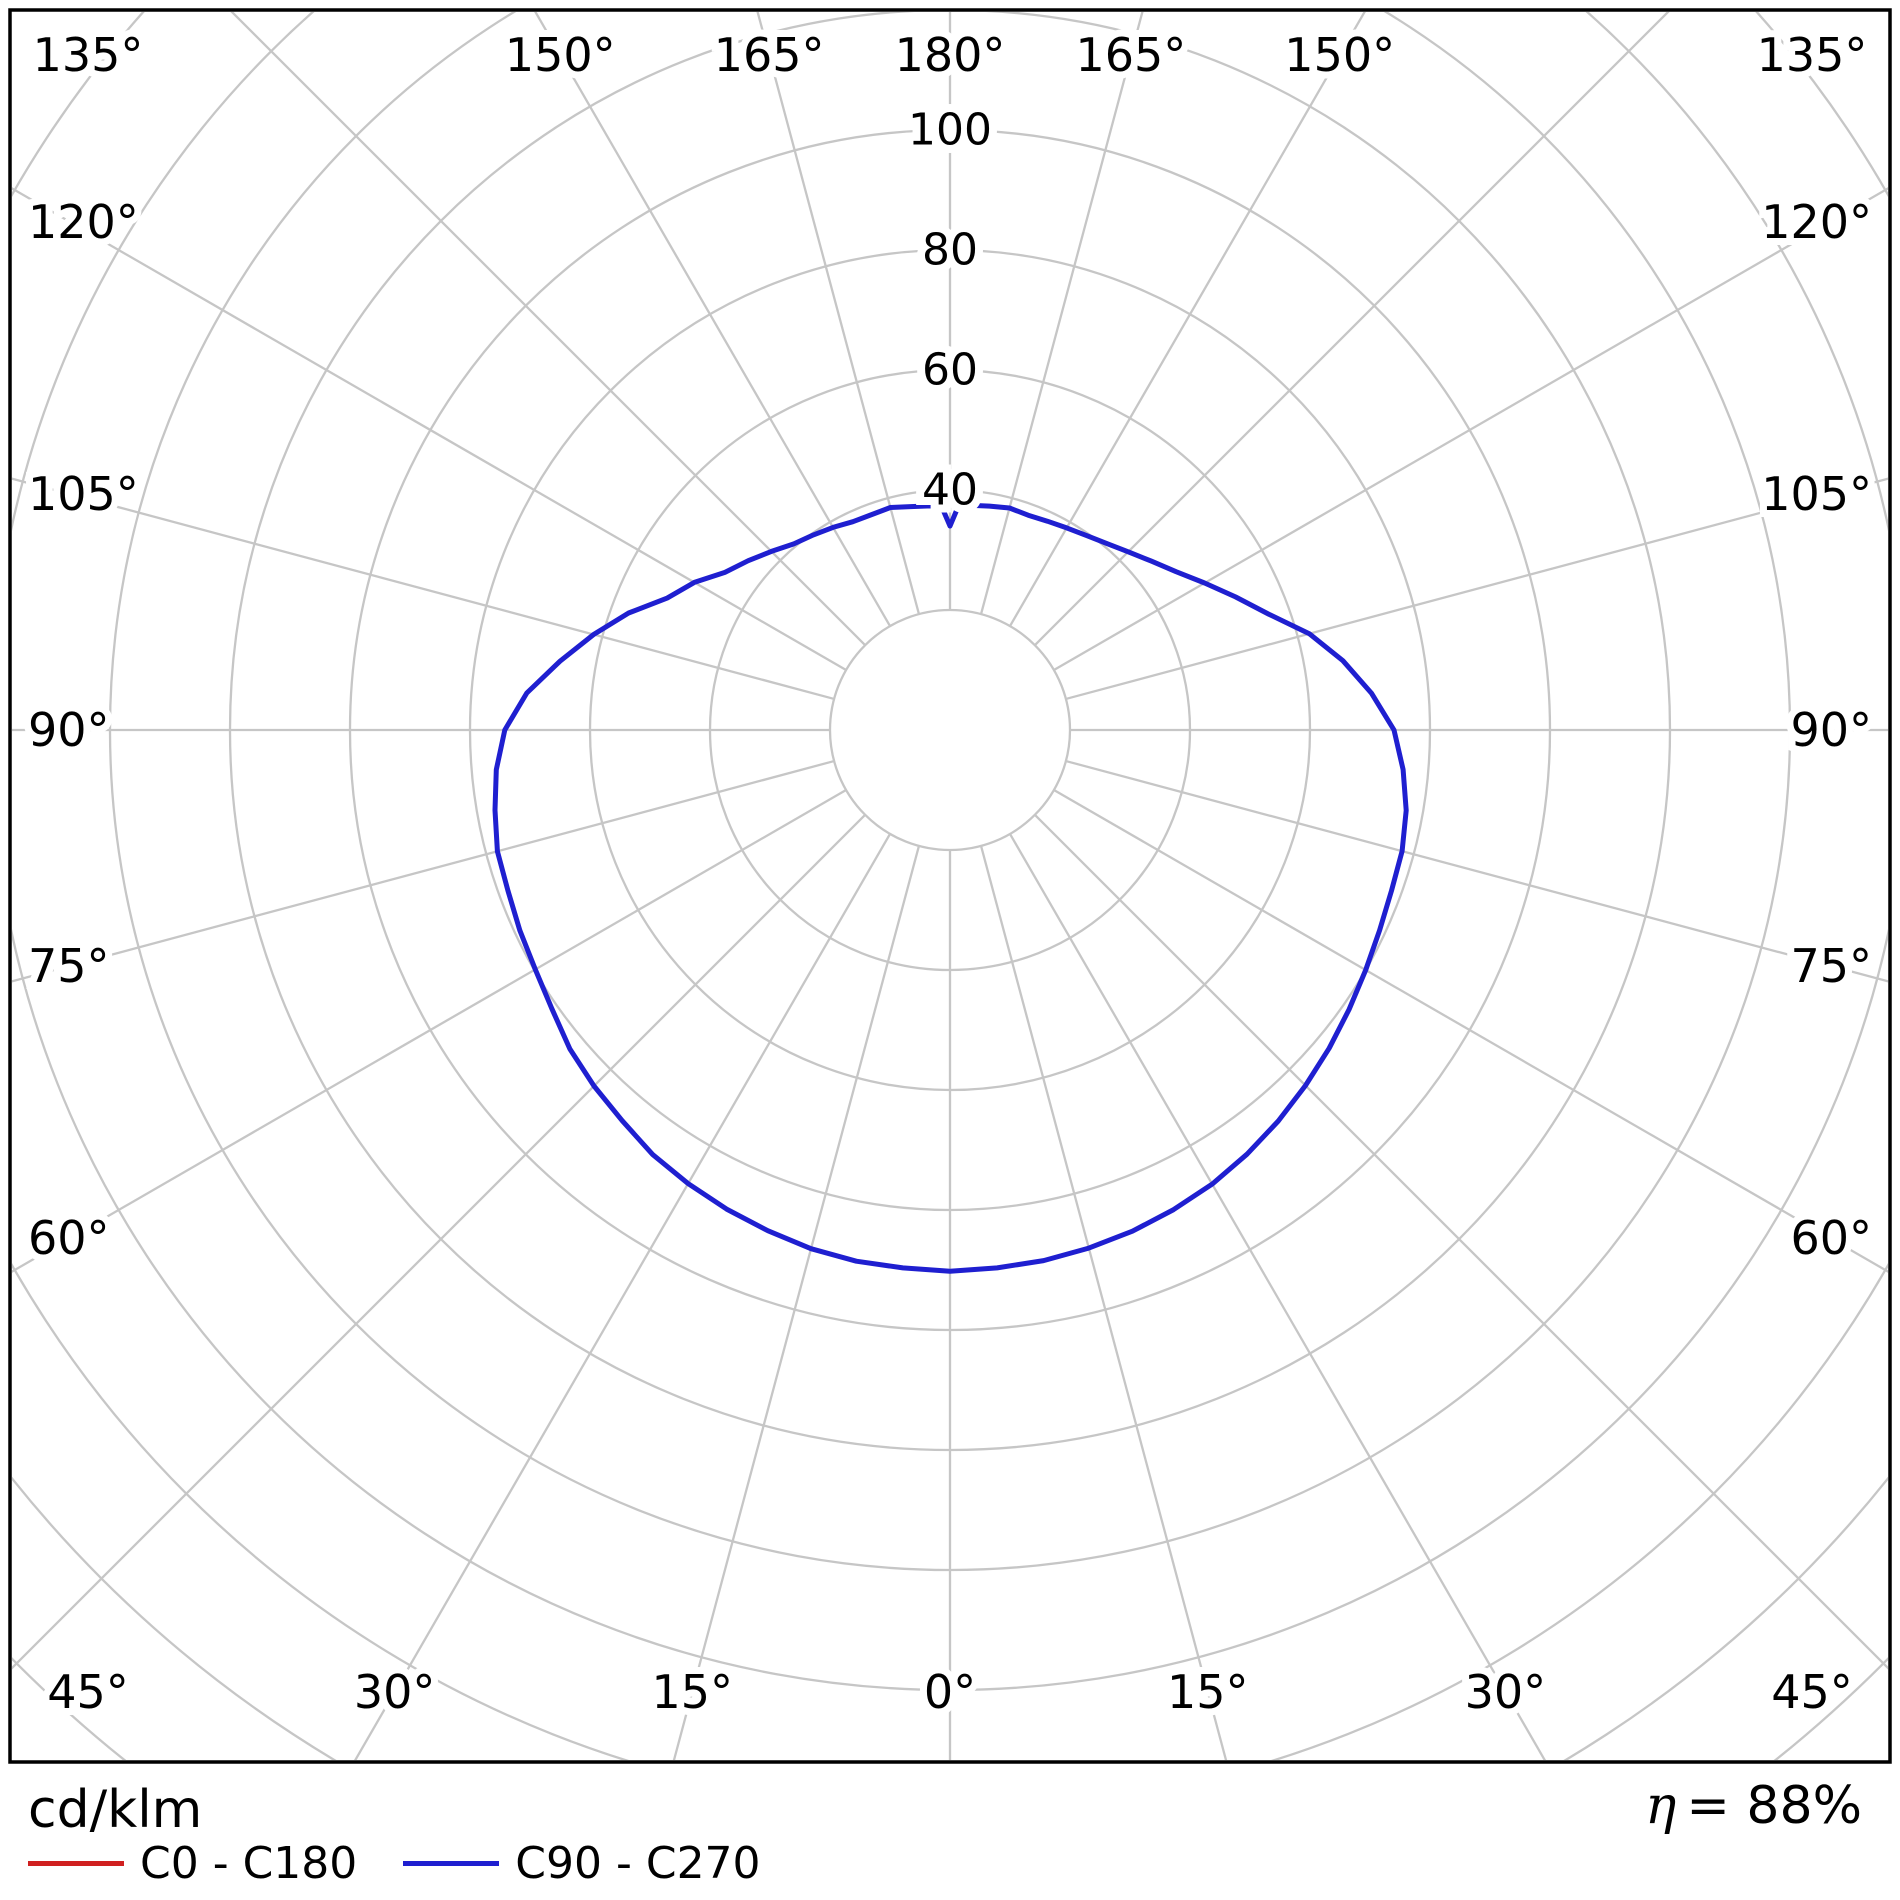  Describe the element at coordinates (249, 1863) in the screenshot. I see `legend-label-c0-c180: C0 - C180` at that location.